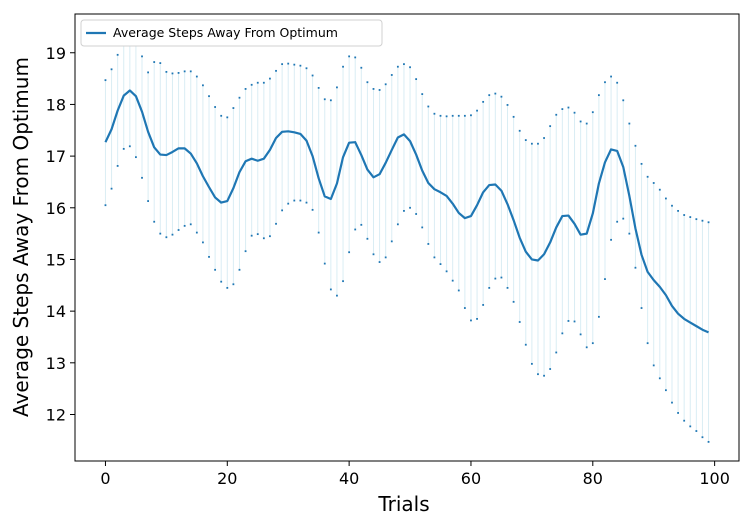 This screenshot has height=517, width=749. What do you see at coordinates (21, 237) in the screenshot?
I see `y-axis-title: Average Steps Away From Optimum` at bounding box center [21, 237].